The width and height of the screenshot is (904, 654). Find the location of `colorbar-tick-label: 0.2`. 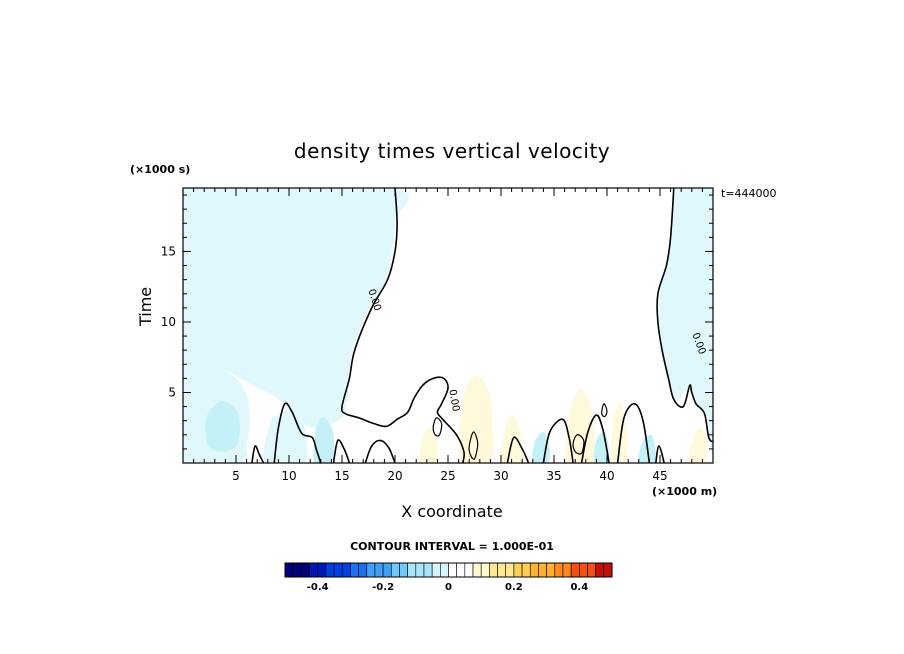

colorbar-tick-label: 0.2 is located at coordinates (514, 587).